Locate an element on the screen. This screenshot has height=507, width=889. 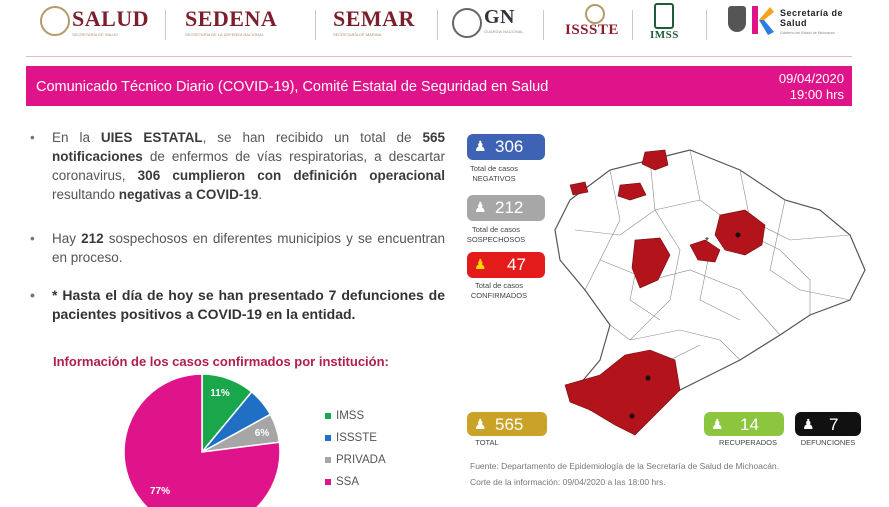
pie-slice-ssa is located at coordinates (202, 440).